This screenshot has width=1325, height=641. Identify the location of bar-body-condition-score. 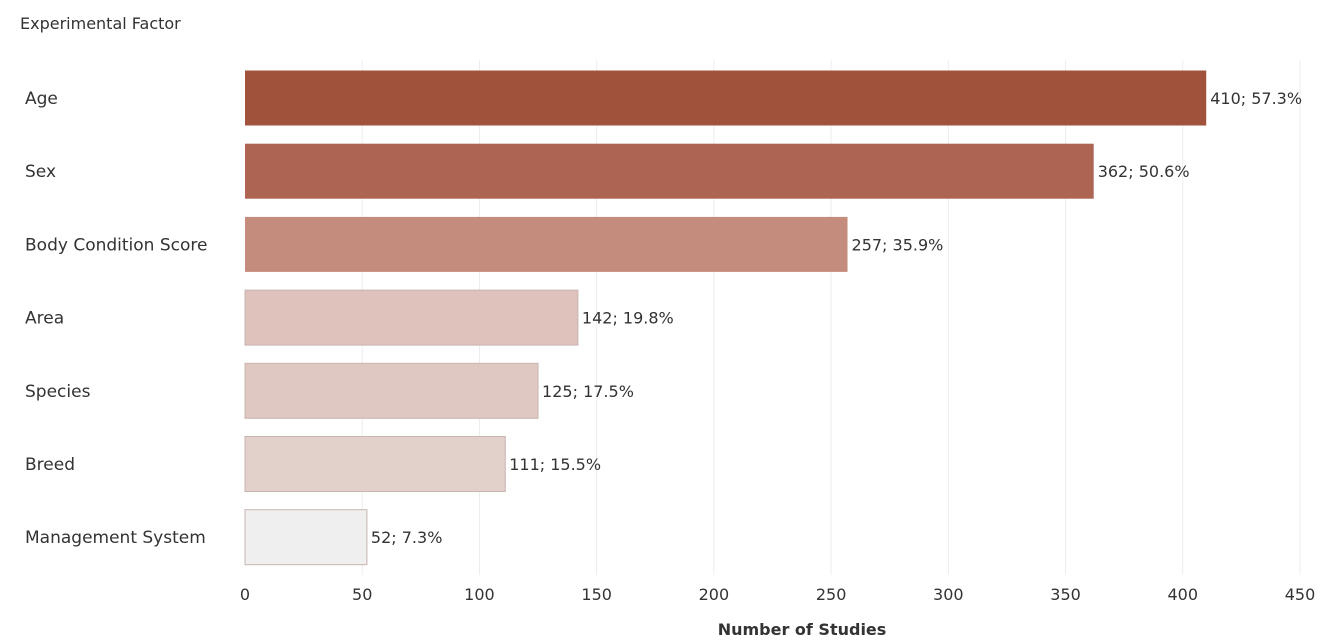
(546, 244).